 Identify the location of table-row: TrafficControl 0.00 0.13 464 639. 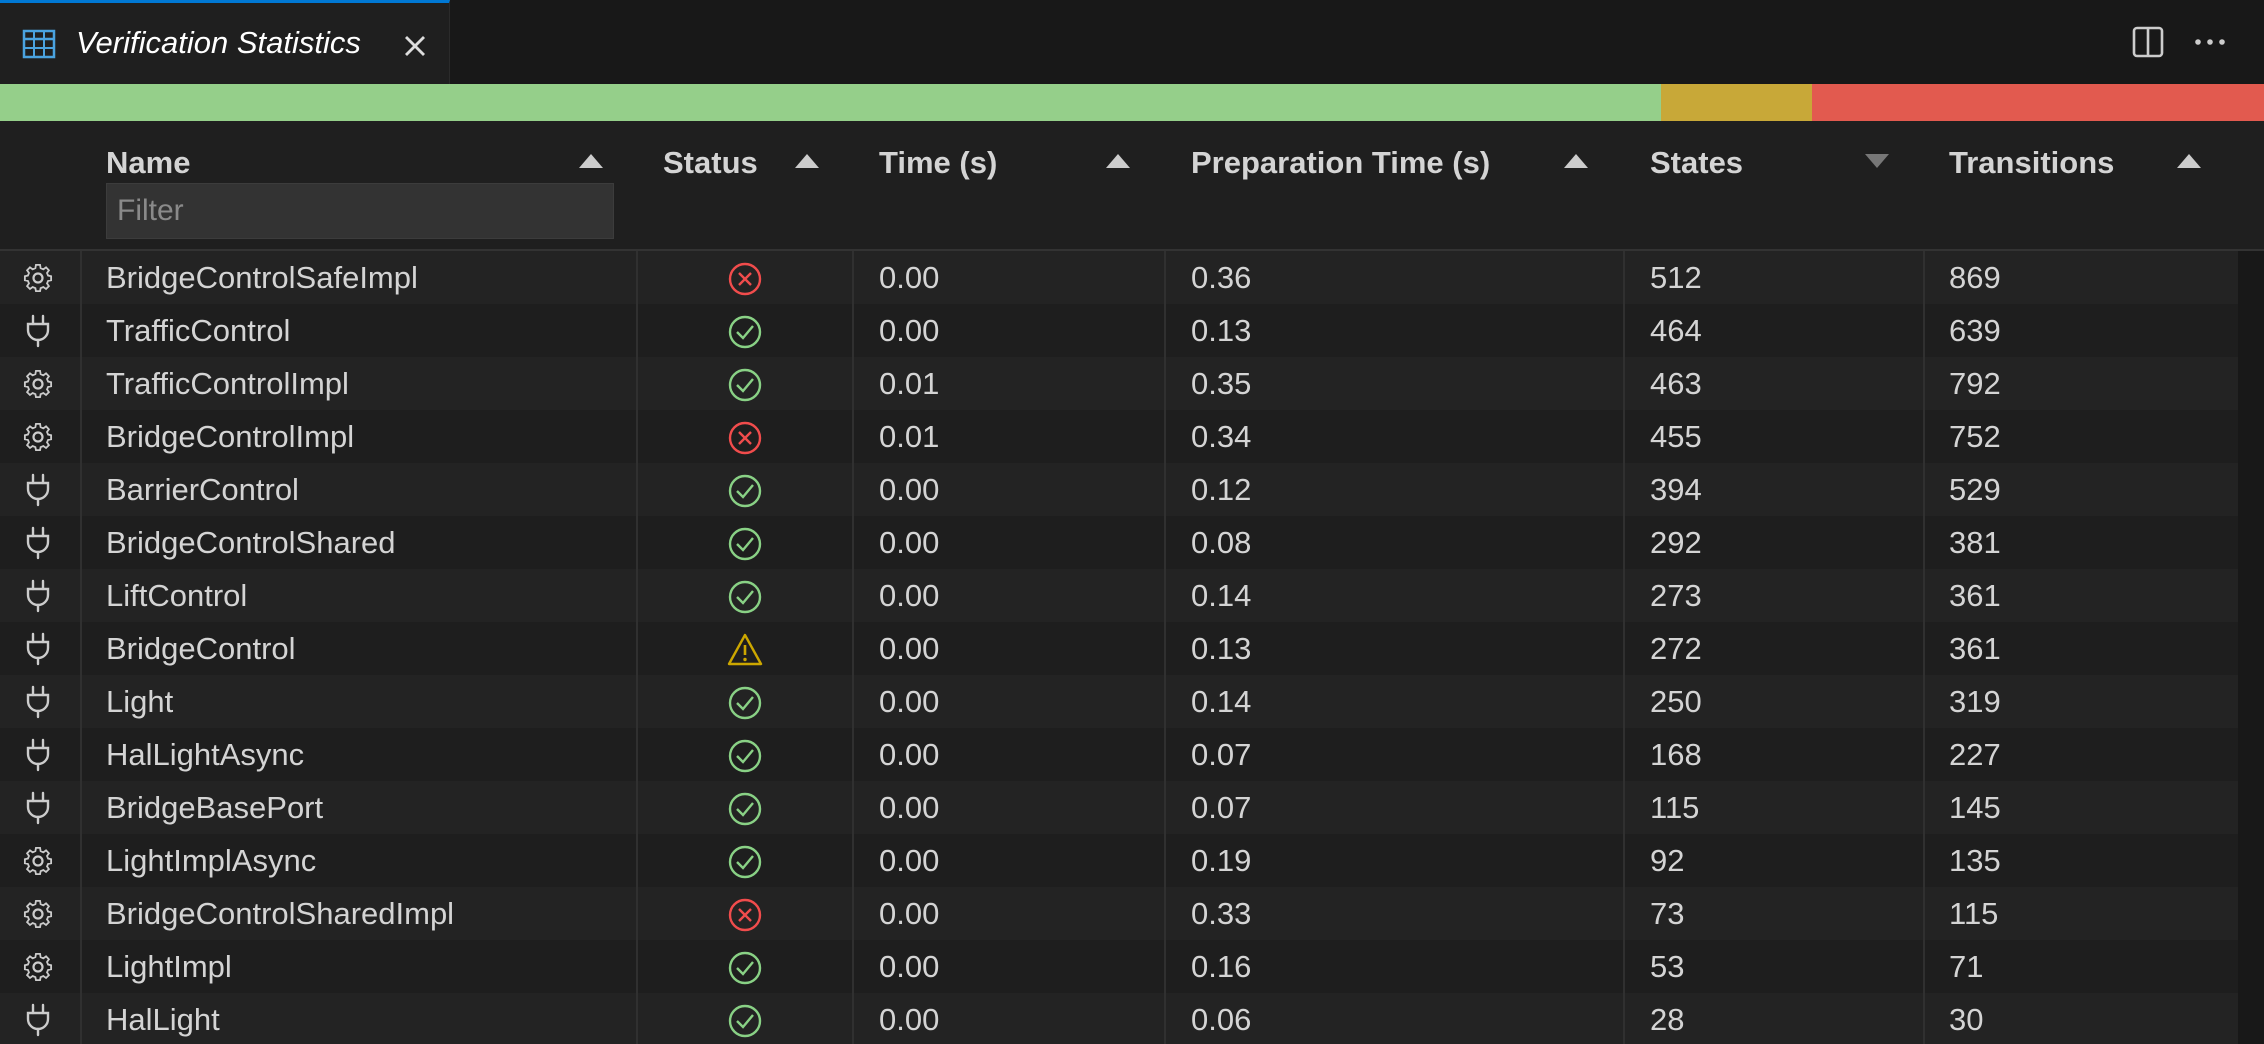
(1119, 330).